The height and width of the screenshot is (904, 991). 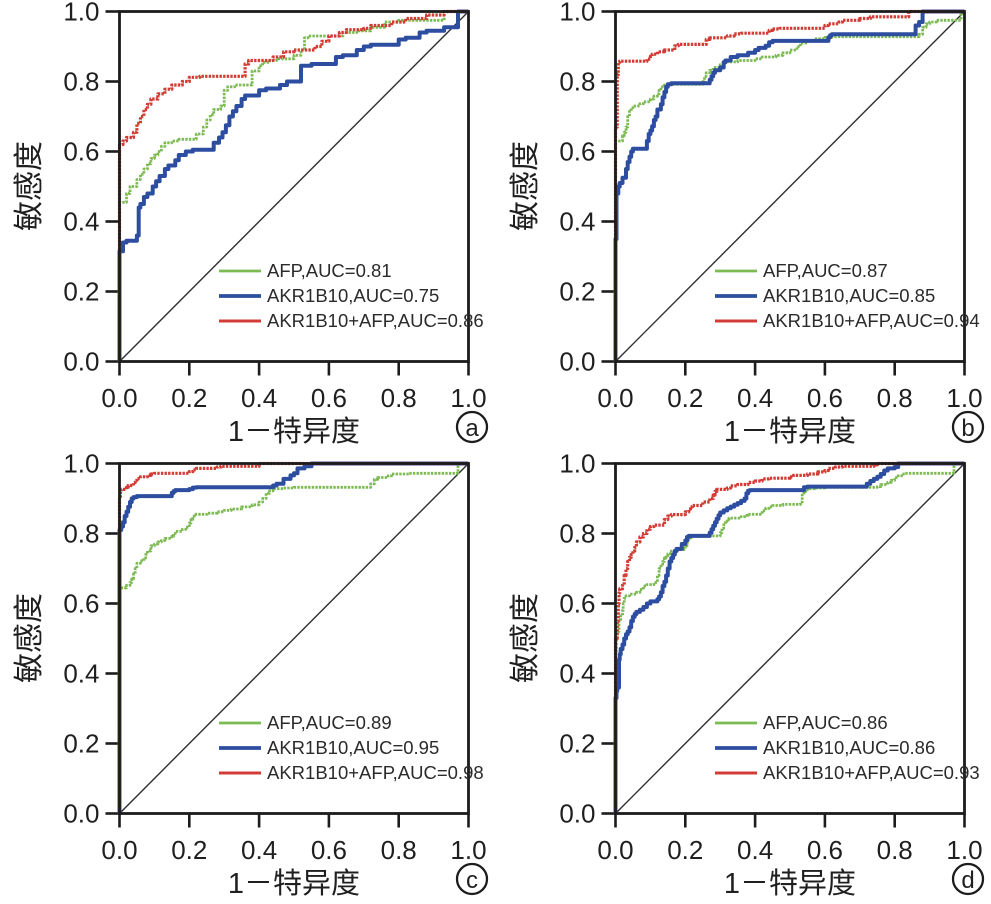 I want to click on panel-letter: d, so click(x=967, y=880).